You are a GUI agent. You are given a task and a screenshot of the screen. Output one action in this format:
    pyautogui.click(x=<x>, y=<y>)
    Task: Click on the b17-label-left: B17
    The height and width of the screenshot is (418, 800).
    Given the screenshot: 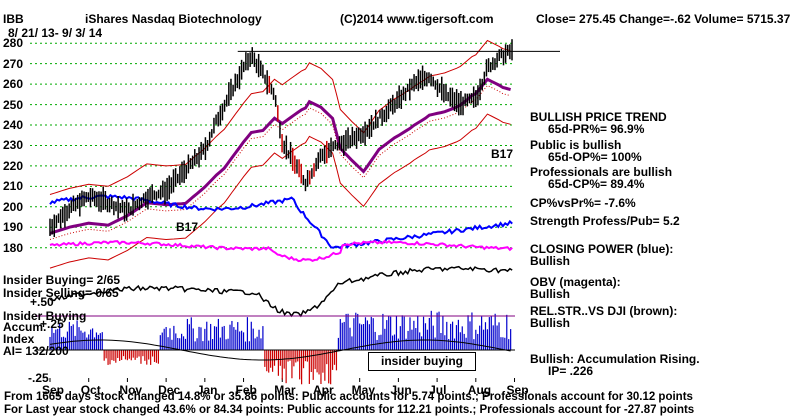 What is the action you would take?
    pyautogui.click(x=187, y=227)
    